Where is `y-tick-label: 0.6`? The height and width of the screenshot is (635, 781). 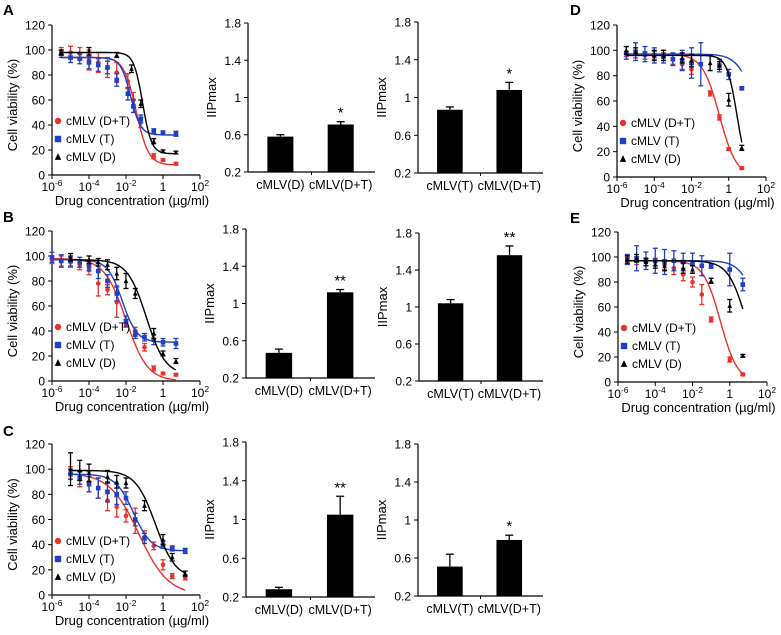 y-tick-label: 0.6 is located at coordinates (230, 559).